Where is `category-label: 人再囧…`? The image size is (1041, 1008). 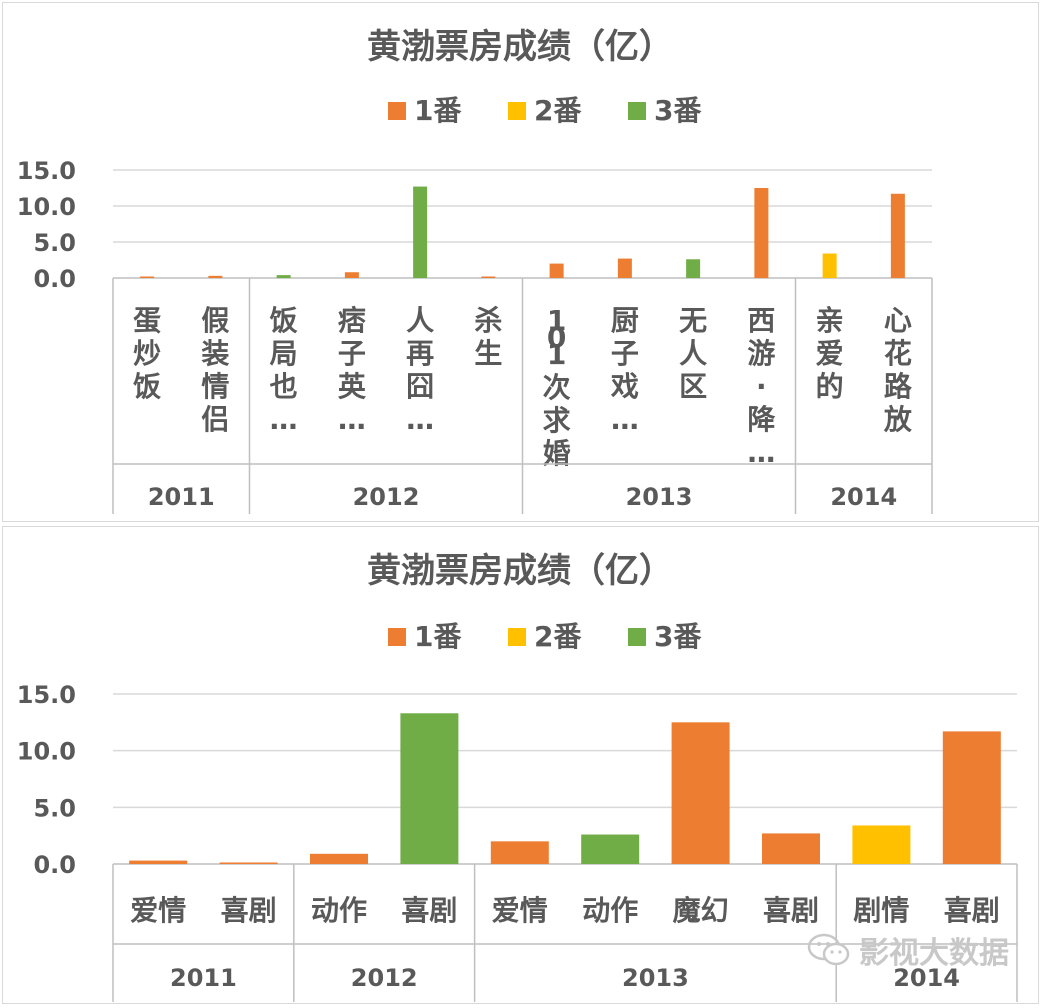 category-label: 人再囧… is located at coordinates (420, 370).